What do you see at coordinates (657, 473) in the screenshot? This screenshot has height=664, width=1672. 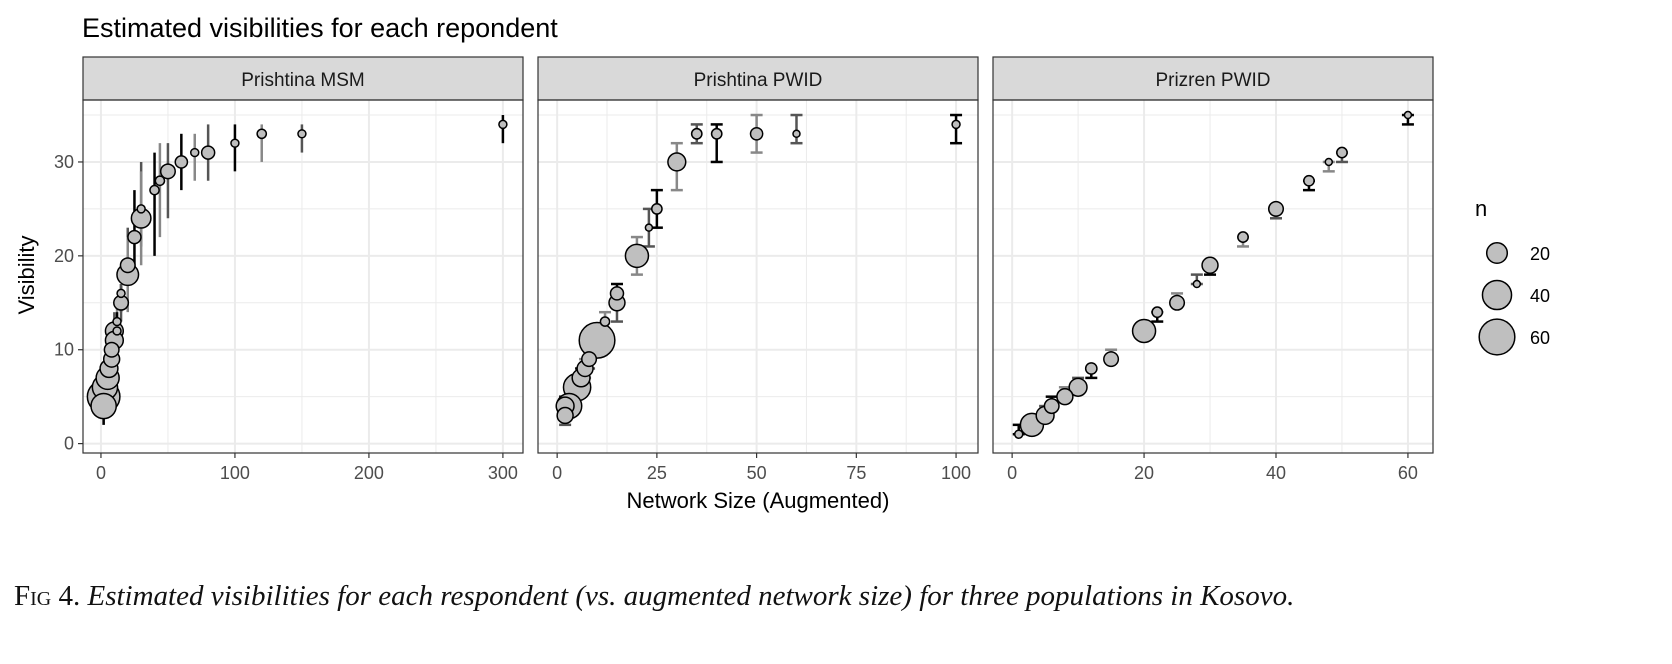 I see `x-tick-label: 25` at bounding box center [657, 473].